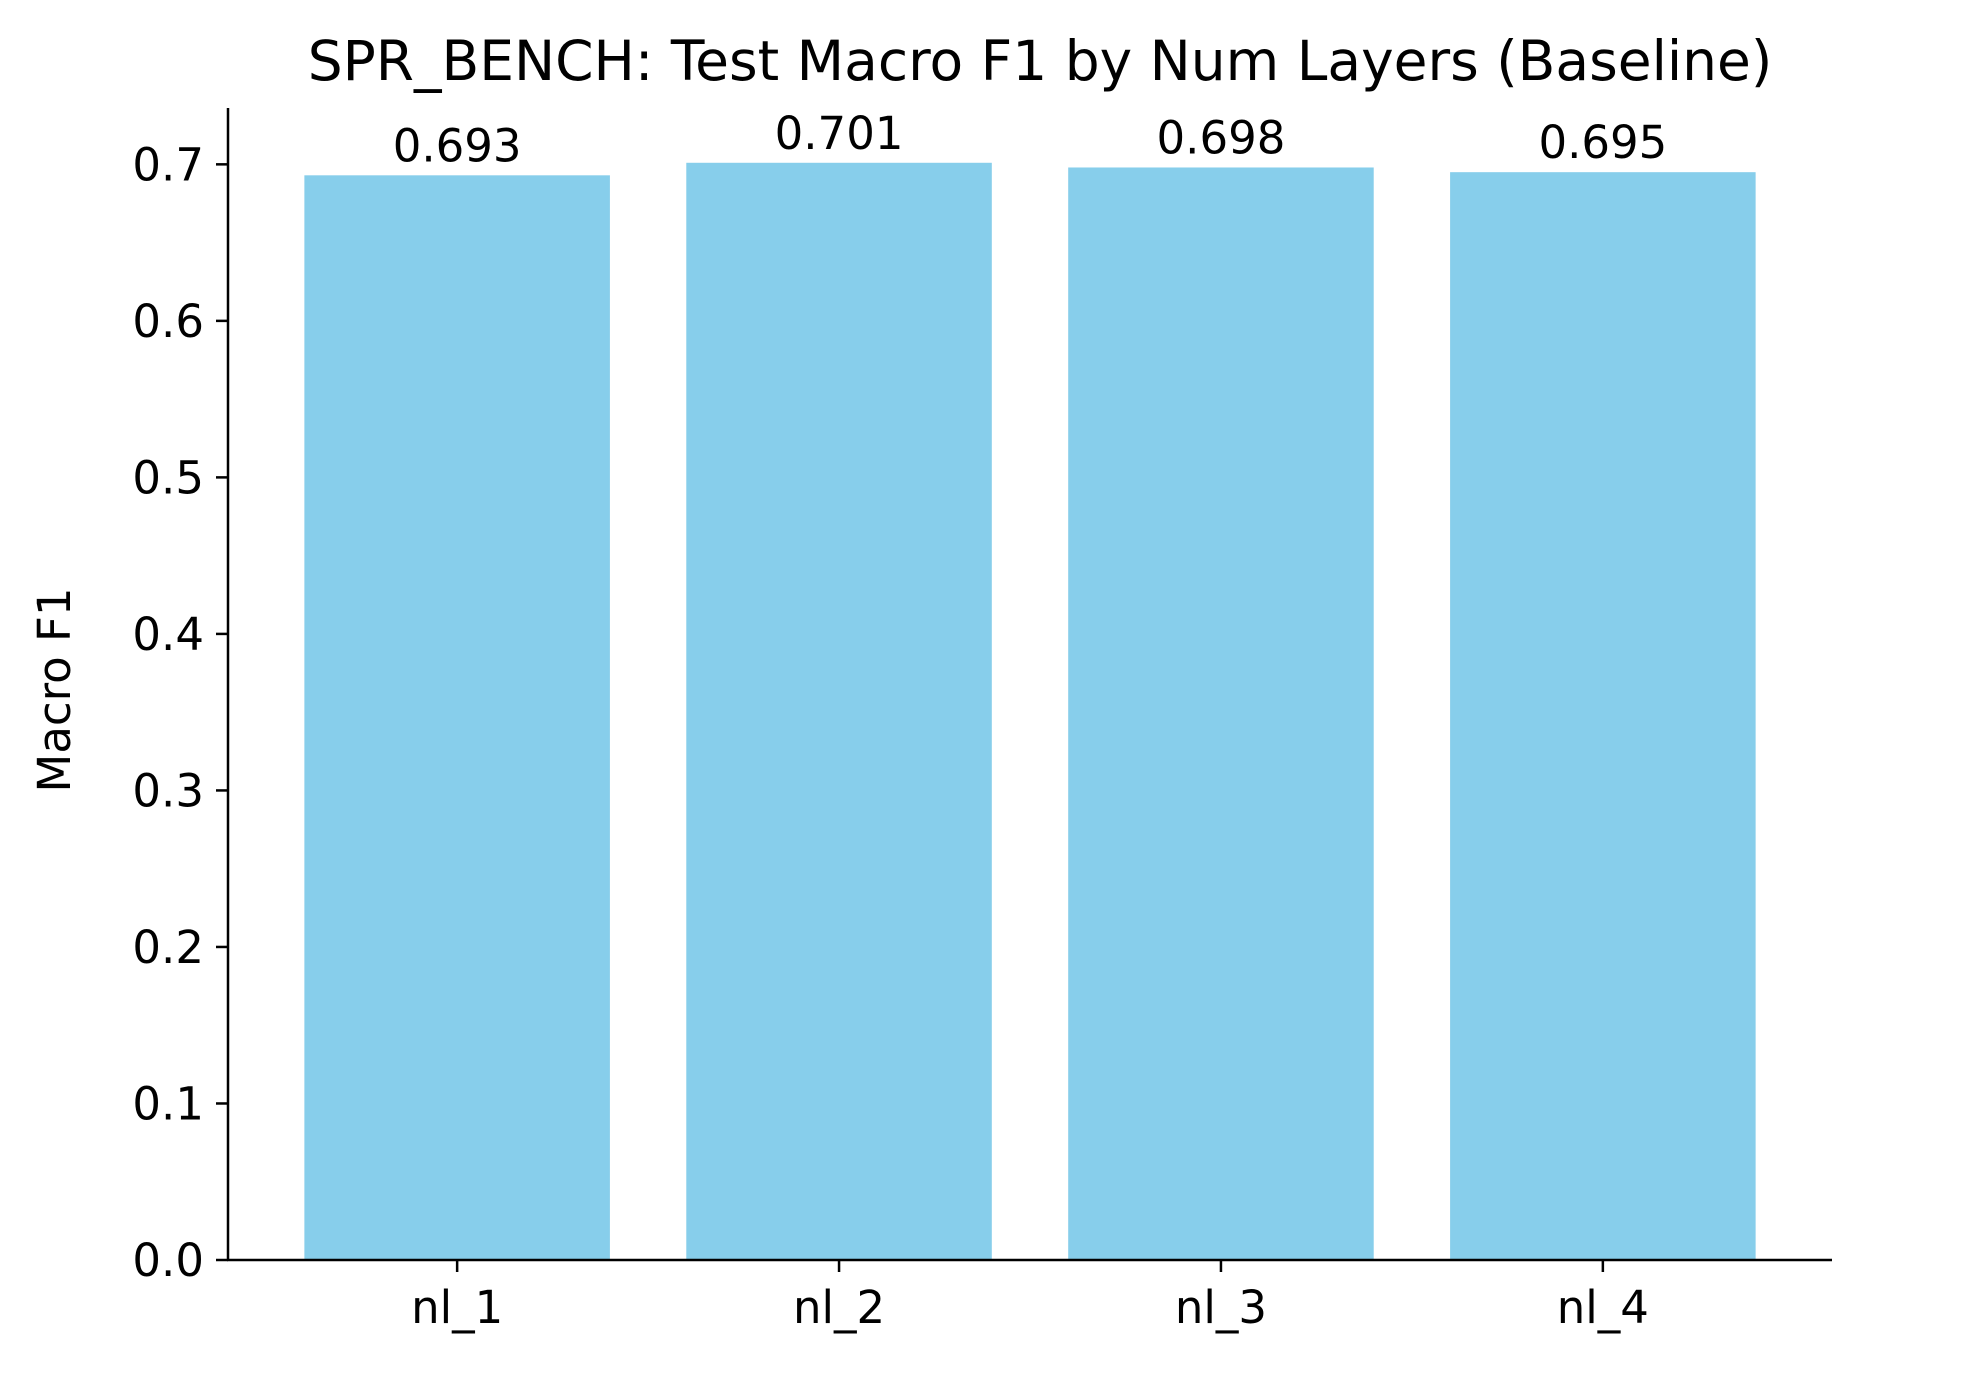 The width and height of the screenshot is (1987, 1373). Describe the element at coordinates (180, 712) in the screenshot. I see `y-axis-ticks: 0.0 0.1 0.2 0.3 0.4 0.5 0.6 0.7` at that location.